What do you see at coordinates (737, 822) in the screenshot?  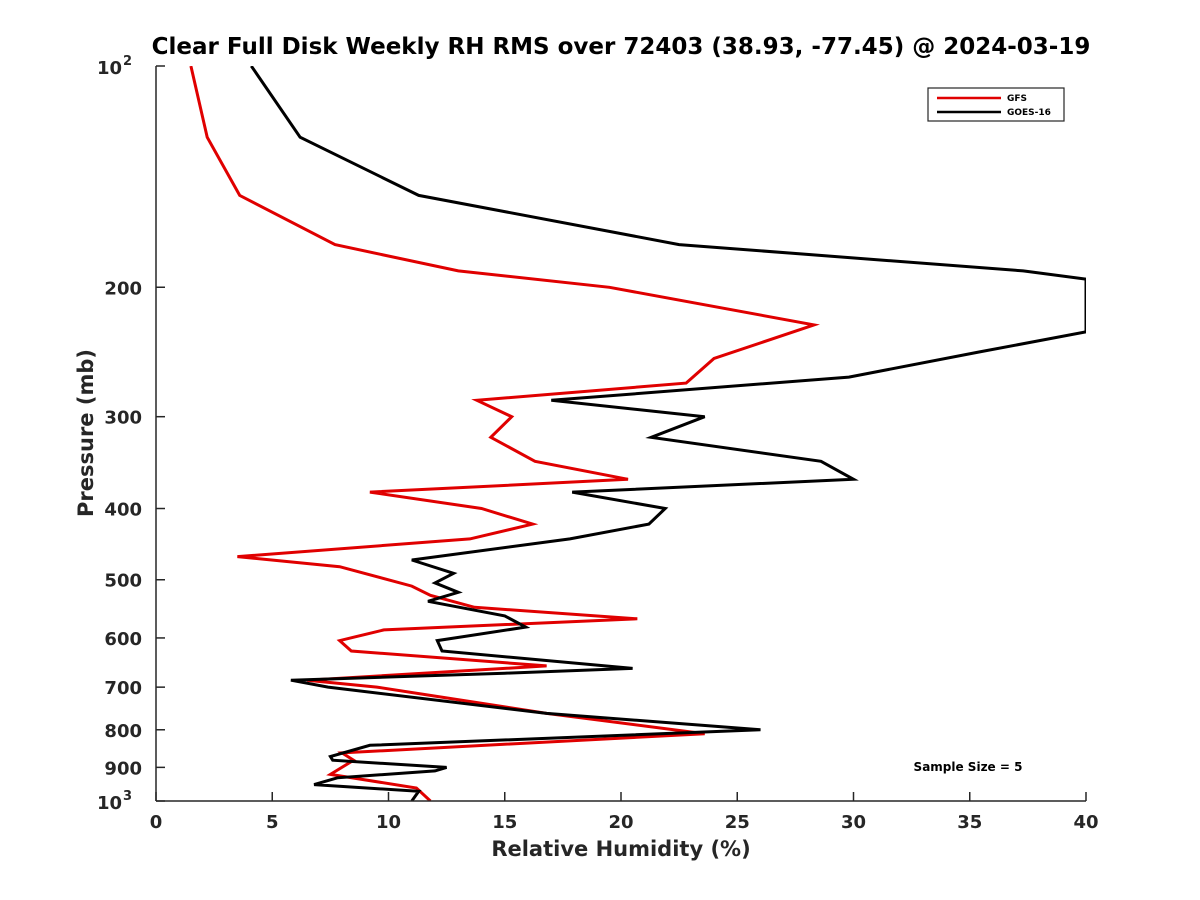 I see `x-tick-label: 25` at bounding box center [737, 822].